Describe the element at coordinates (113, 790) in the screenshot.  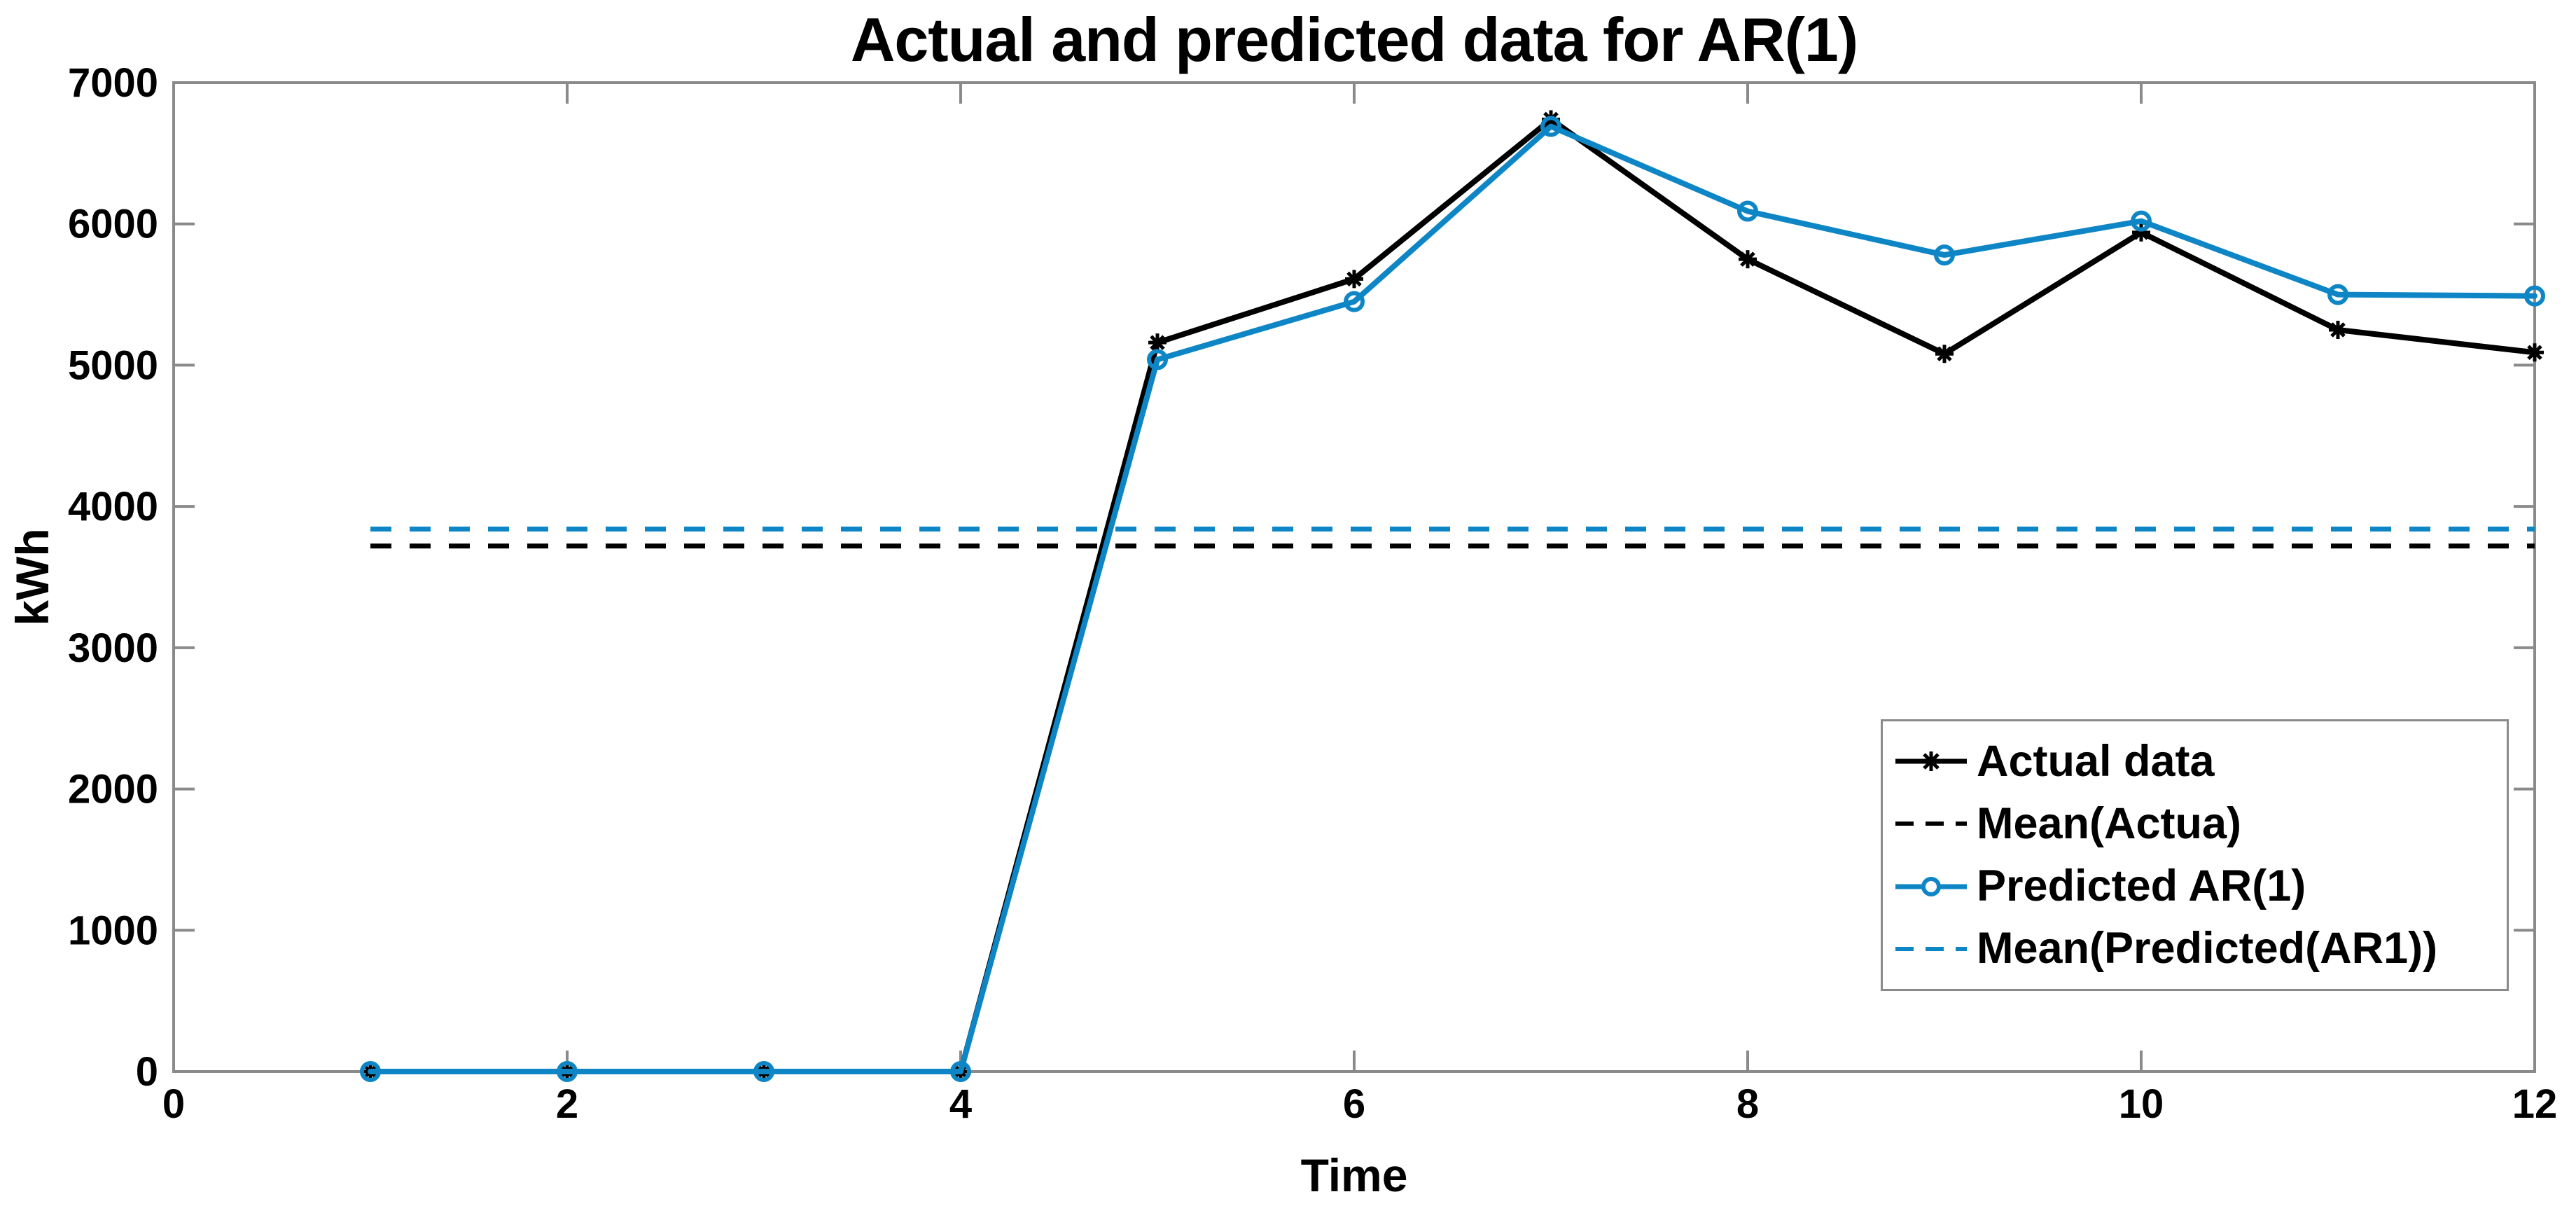
I see `y-tick-label-2000: 2000` at that location.